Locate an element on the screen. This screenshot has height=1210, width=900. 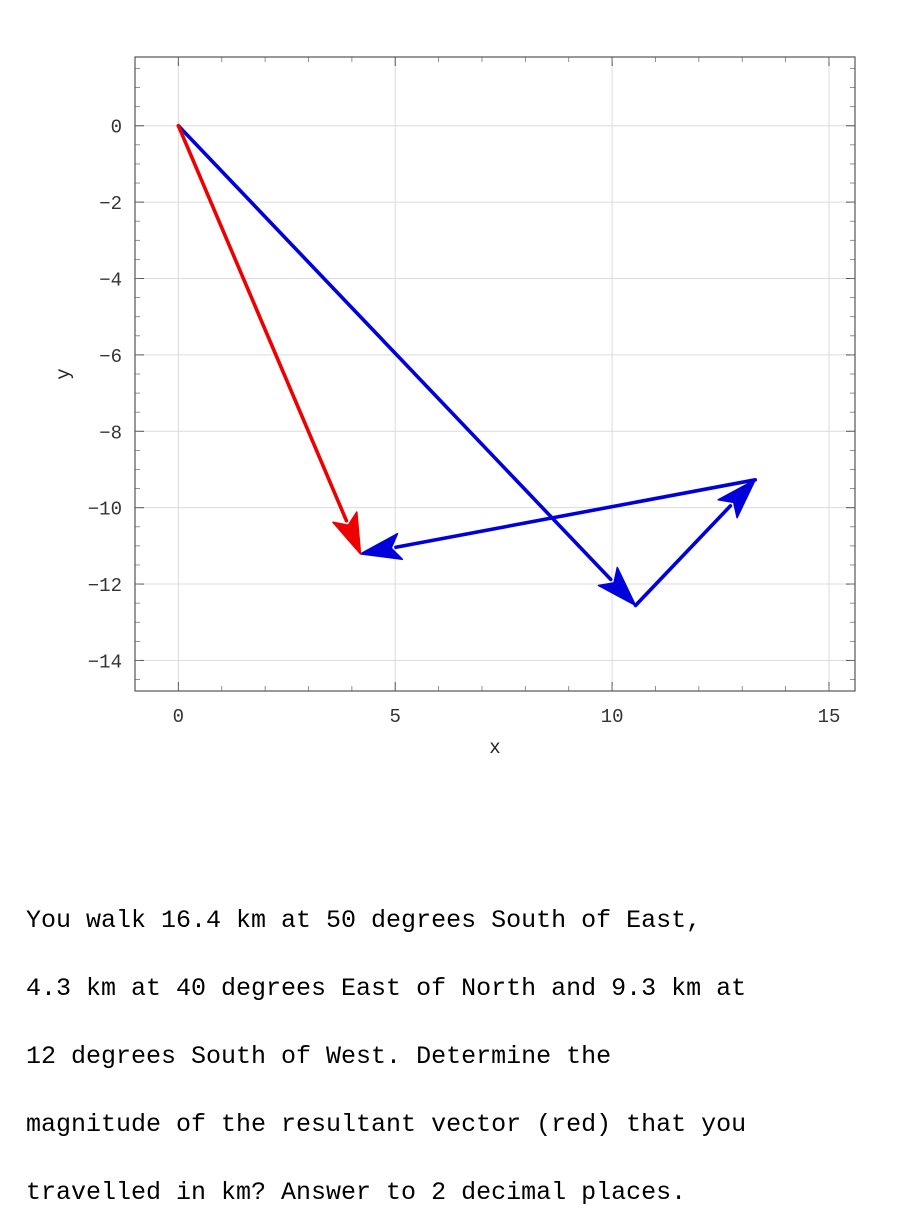
y-tick-label: −12 is located at coordinates (105, 586).